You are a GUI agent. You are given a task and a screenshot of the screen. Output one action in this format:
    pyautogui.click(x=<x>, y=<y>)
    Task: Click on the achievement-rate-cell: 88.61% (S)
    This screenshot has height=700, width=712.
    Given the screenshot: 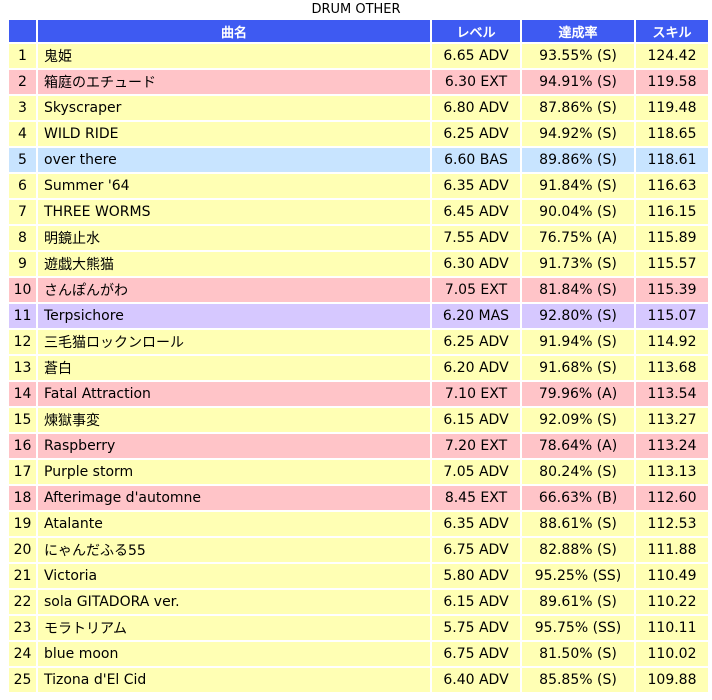 What is the action you would take?
    pyautogui.click(x=578, y=524)
    